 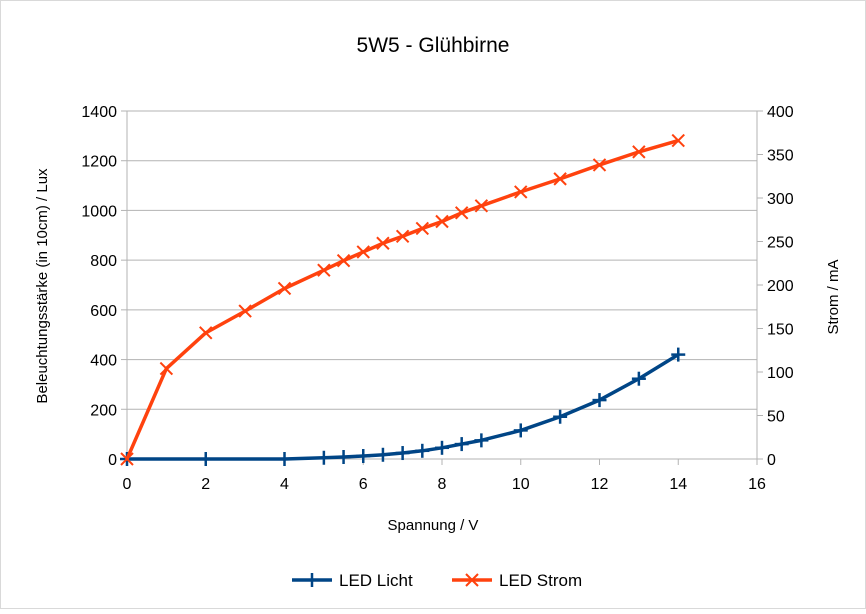 What do you see at coordinates (103, 361) in the screenshot?
I see `y-tick-label-2: 400` at bounding box center [103, 361].